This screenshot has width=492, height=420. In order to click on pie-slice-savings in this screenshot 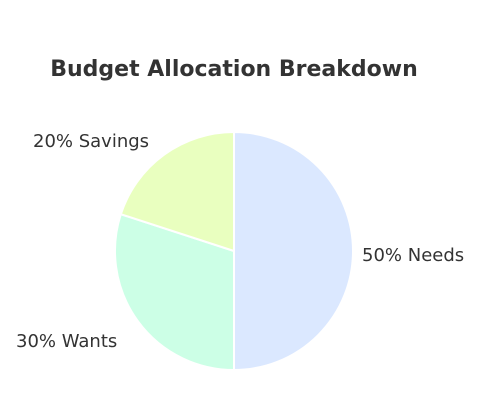, I will do `click(177, 191)`.